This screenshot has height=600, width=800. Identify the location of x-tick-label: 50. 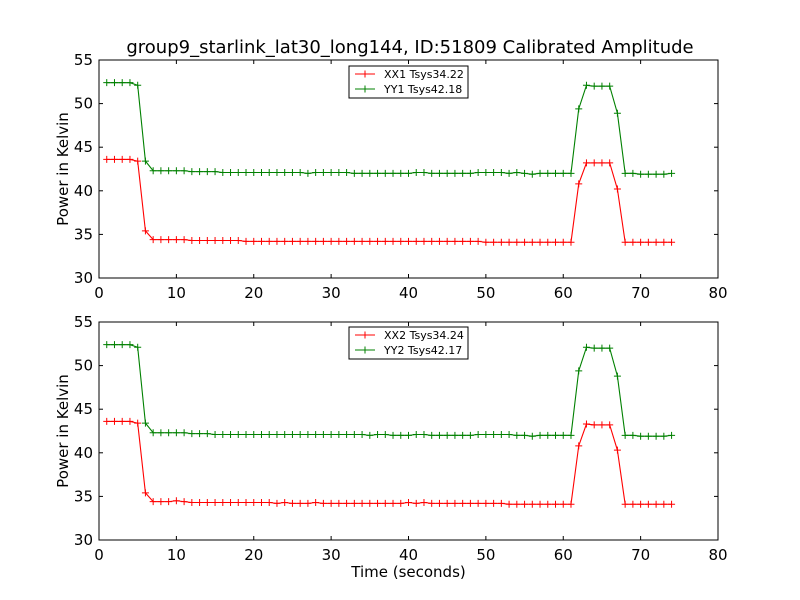
(485, 293).